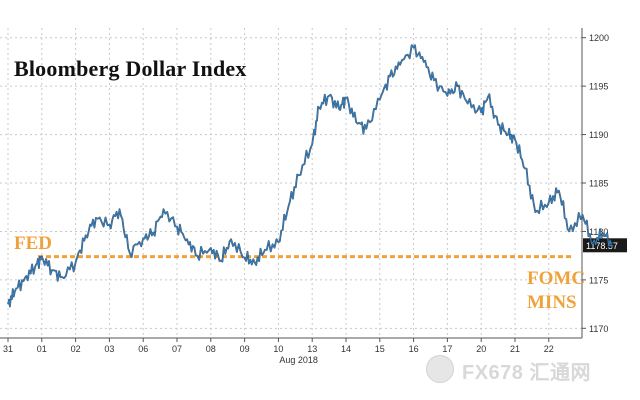 The height and width of the screenshot is (400, 640). What do you see at coordinates (447, 349) in the screenshot?
I see `x-tick-label: 17` at bounding box center [447, 349].